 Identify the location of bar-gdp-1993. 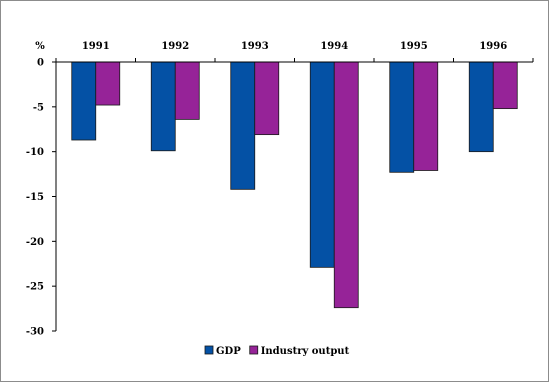
(243, 125).